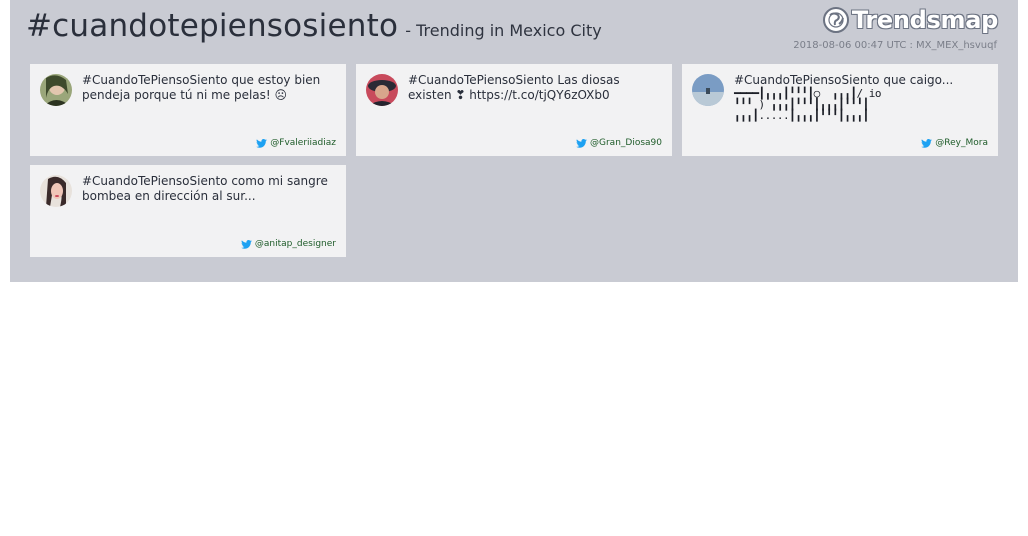  Describe the element at coordinates (303, 143) in the screenshot. I see `tweet-handle: @Fvaleriiadiaz` at that location.